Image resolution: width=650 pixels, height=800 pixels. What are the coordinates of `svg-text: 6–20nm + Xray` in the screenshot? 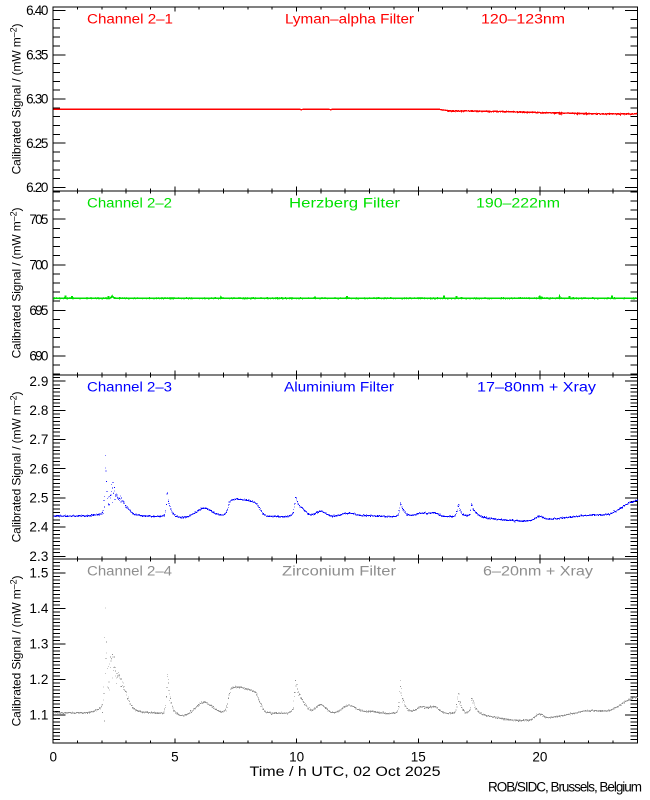 It's located at (538, 571).